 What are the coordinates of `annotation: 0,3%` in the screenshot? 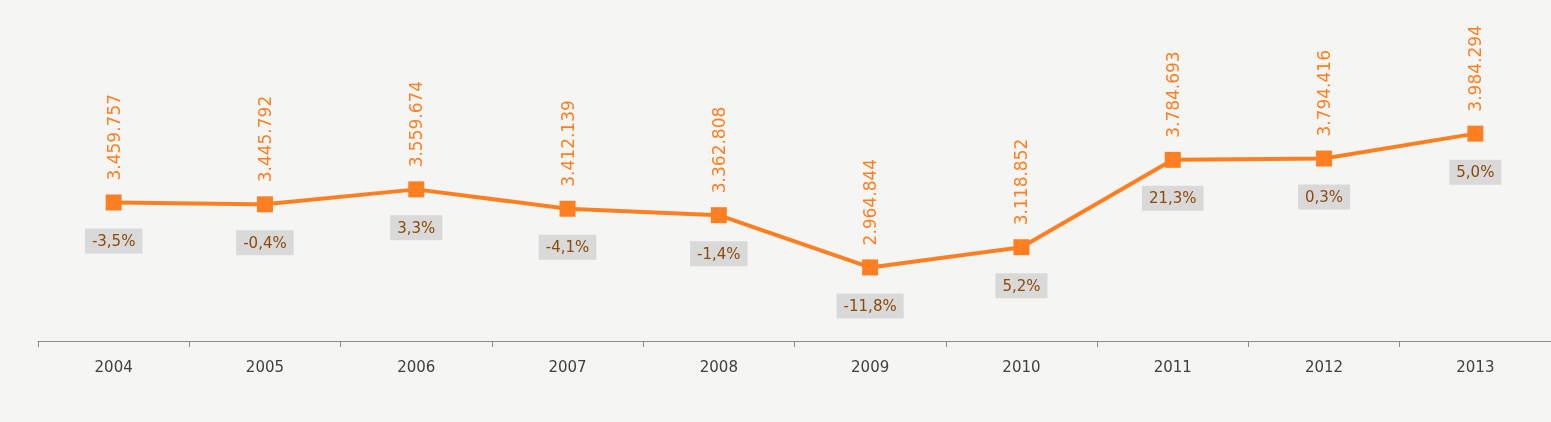 It's located at (1324, 197).